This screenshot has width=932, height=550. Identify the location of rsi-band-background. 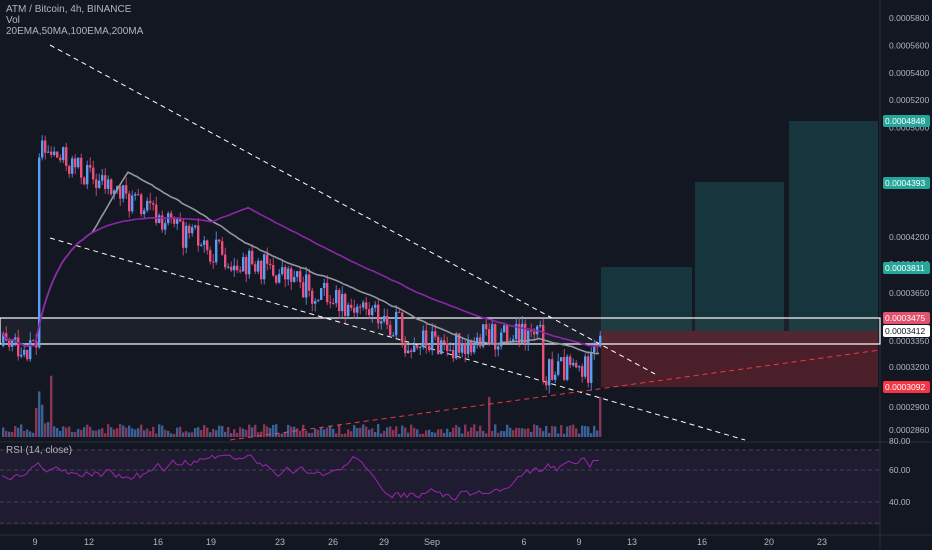
(440, 487).